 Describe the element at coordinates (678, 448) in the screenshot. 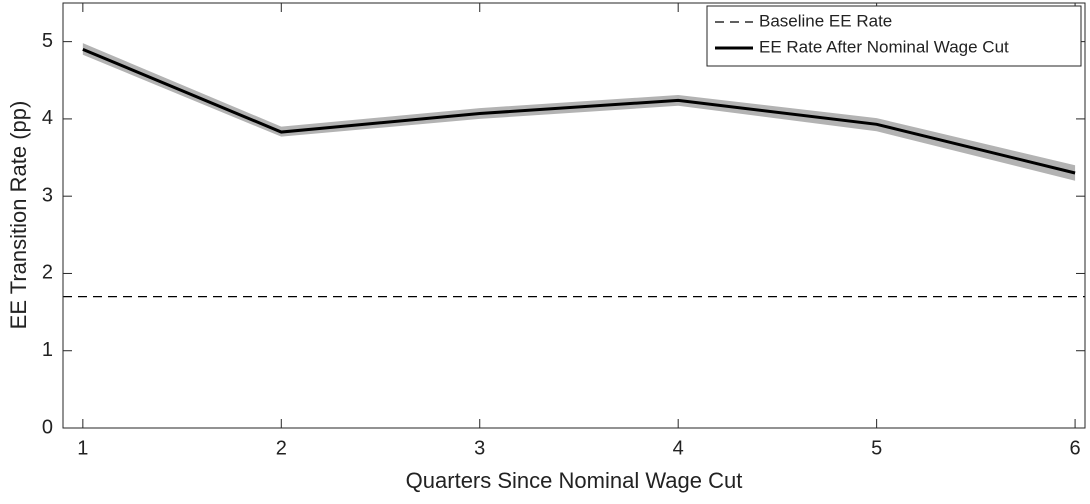

I see `x-tick-label: 4` at that location.